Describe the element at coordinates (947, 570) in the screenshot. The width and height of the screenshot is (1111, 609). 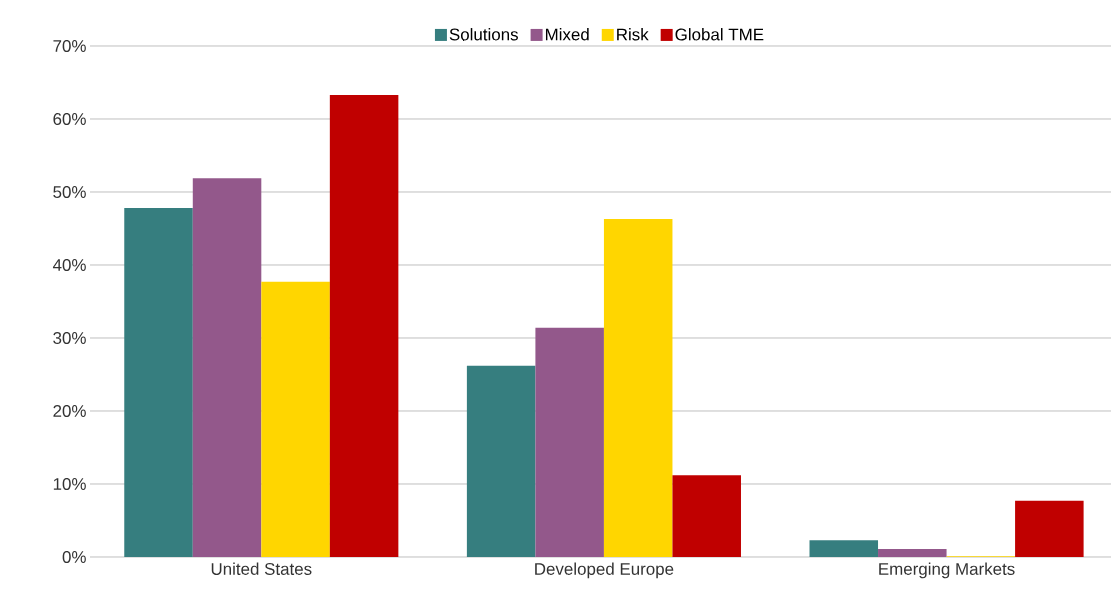
I see `x-tick-label: Emerging Markets` at that location.